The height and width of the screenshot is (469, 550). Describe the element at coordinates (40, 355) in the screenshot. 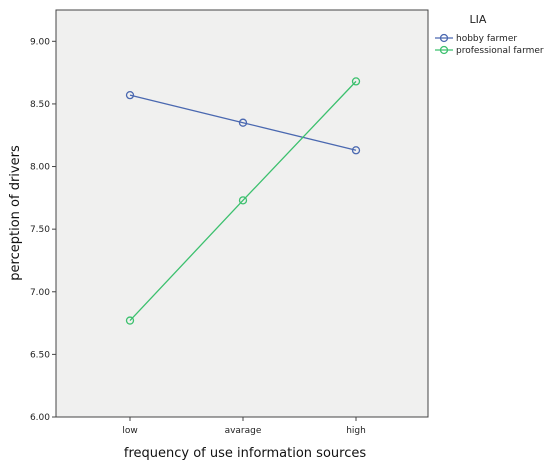

I see `y-tick-label: 6.50` at that location.